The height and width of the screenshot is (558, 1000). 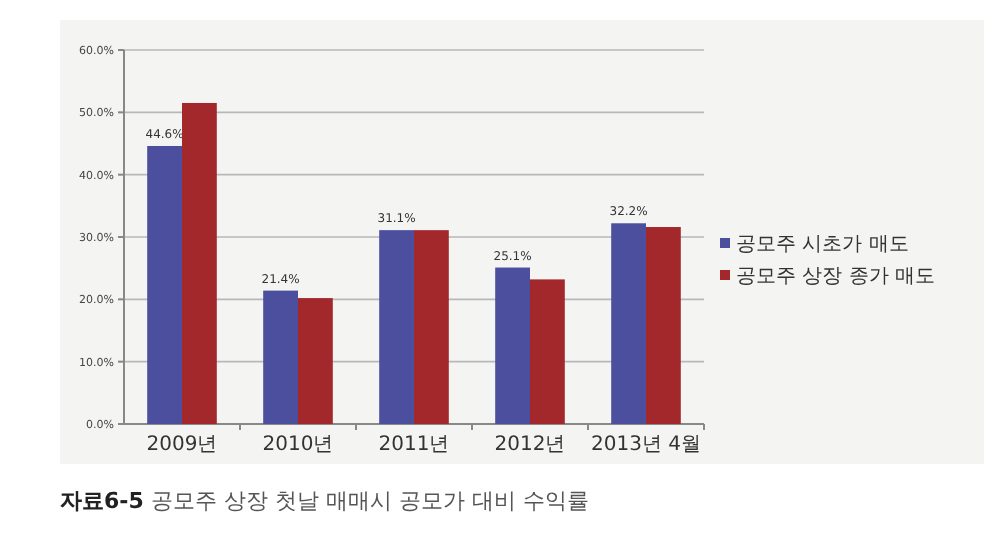 I want to click on x-tick-label: 2012년, so click(x=530, y=445).